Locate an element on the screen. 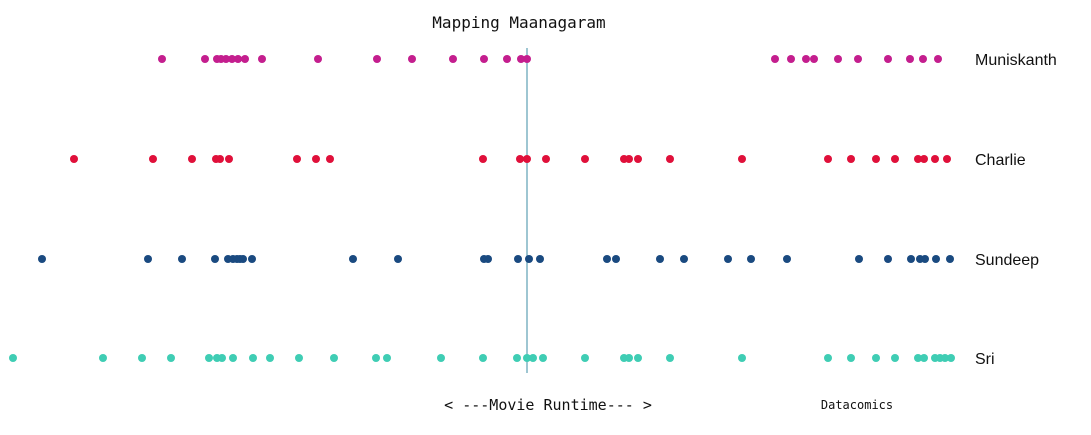  row-labels: Muniskanth Charlie Sundeep Sri is located at coordinates (1016, 210).